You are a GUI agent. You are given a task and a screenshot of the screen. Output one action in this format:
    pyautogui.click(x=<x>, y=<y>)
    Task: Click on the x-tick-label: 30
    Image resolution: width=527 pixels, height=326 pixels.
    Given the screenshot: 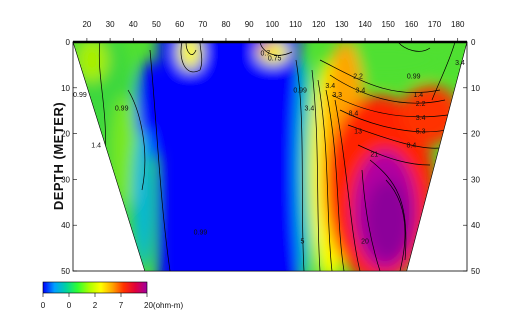 What is the action you would take?
    pyautogui.click(x=110, y=24)
    